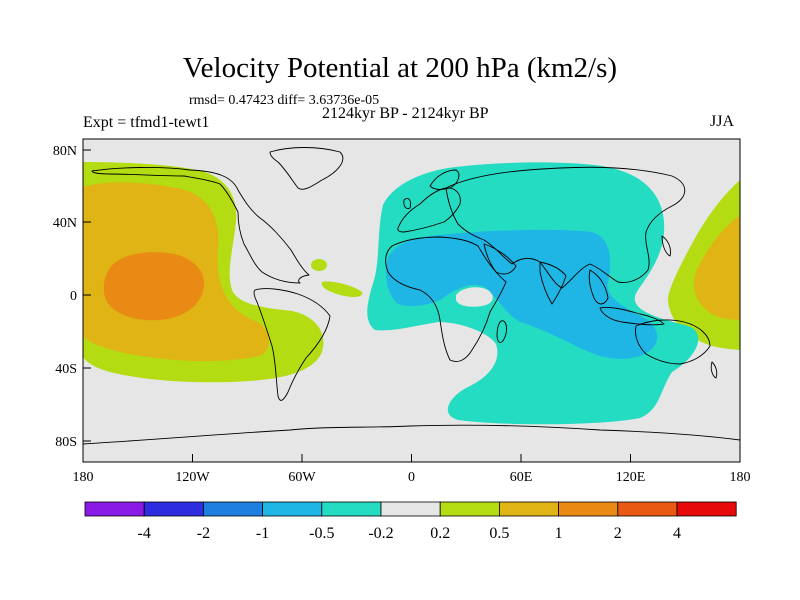 The image size is (800, 600). I want to click on colorbar-label: 2, so click(618, 533).